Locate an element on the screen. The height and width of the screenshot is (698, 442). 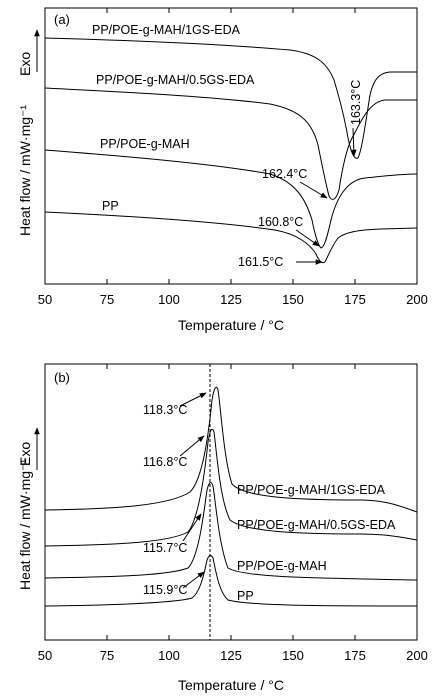
panel-b-x-tick-label: 100 is located at coordinates (169, 655).